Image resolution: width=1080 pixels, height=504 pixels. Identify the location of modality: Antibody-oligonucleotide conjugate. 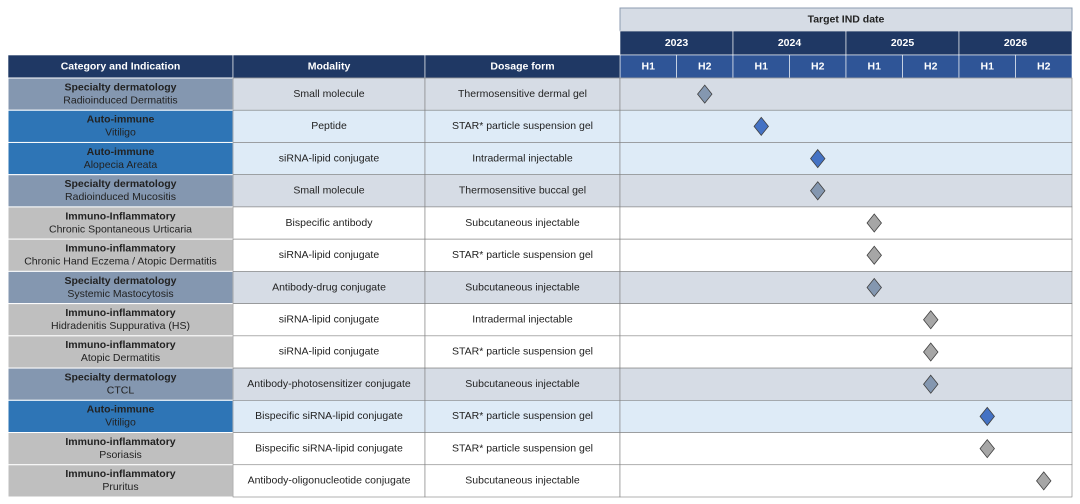
(329, 481).